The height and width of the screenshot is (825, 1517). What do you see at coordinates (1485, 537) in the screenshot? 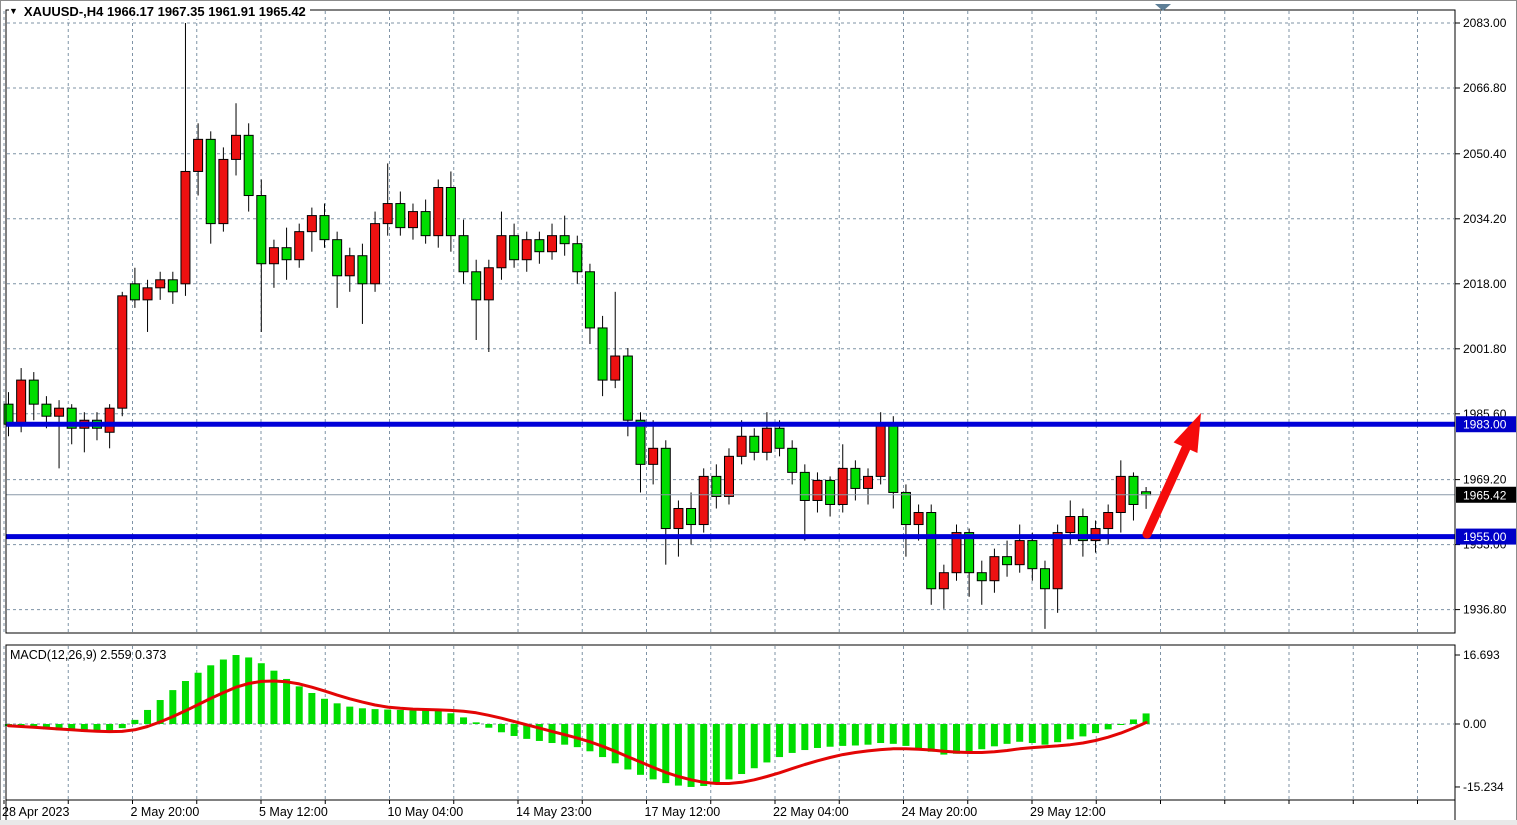
I see `support-price-label-text: 1955.00` at bounding box center [1485, 537].